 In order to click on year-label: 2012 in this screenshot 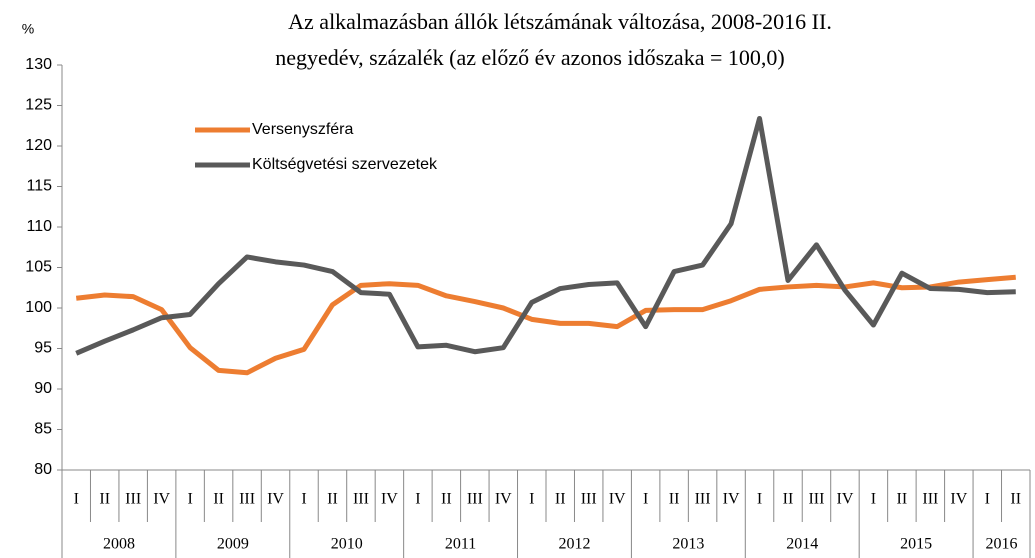, I will do `click(574, 544)`.